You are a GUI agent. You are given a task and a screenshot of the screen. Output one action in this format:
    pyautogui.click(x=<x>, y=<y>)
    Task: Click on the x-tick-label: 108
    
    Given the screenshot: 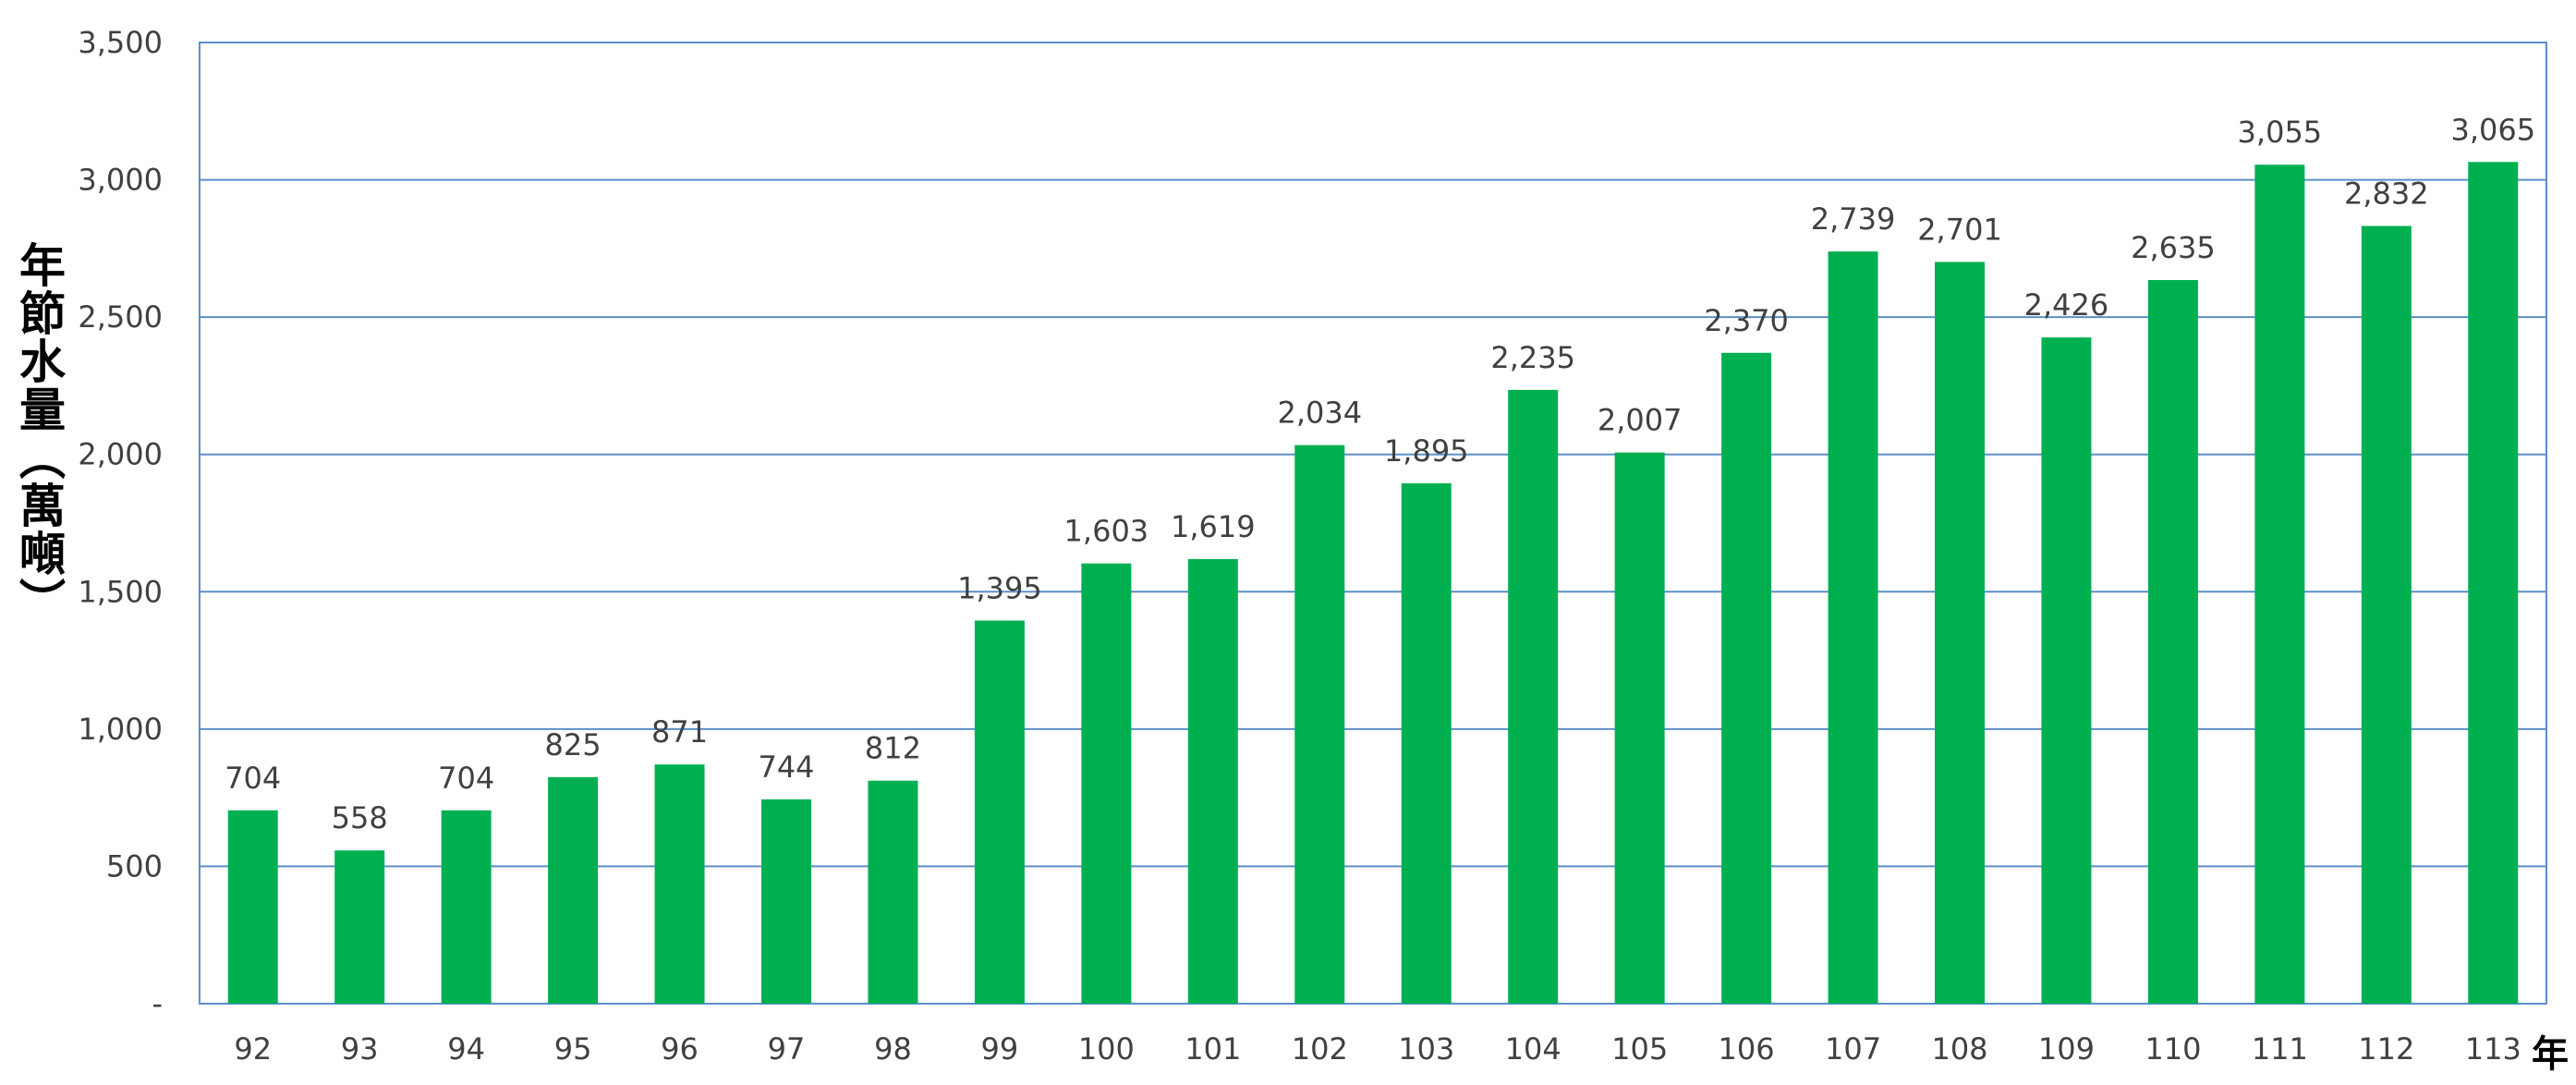 What is the action you would take?
    pyautogui.click(x=1959, y=1049)
    